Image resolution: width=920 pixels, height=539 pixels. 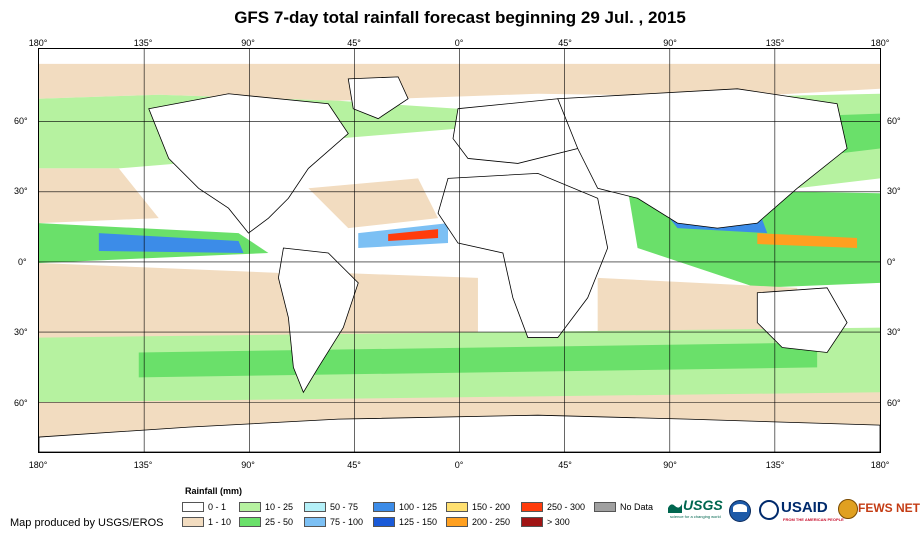 What do you see at coordinates (99, 196) in the screenshot?
I see `dry-zone-pacific-north` at bounding box center [99, 196].